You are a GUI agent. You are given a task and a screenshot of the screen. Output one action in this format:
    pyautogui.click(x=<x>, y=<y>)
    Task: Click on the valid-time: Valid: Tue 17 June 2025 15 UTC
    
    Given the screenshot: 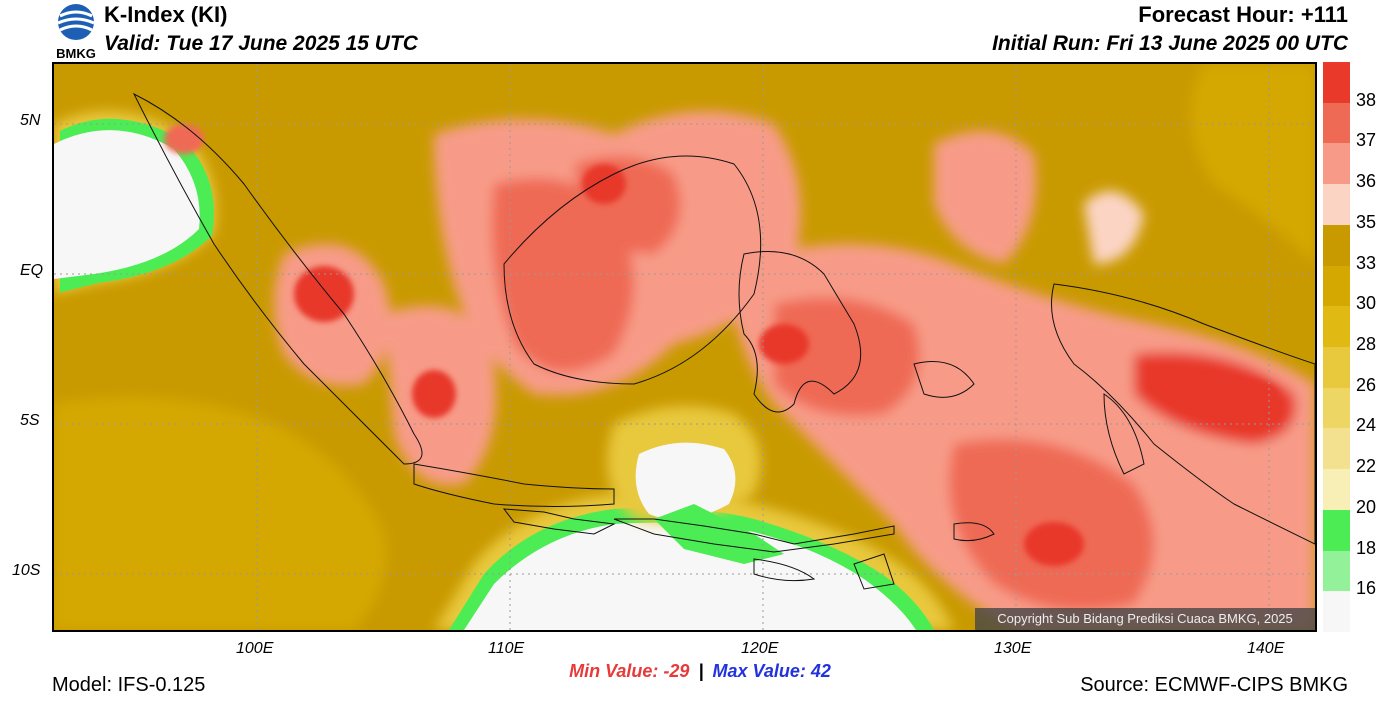 What is the action you would take?
    pyautogui.click(x=261, y=43)
    